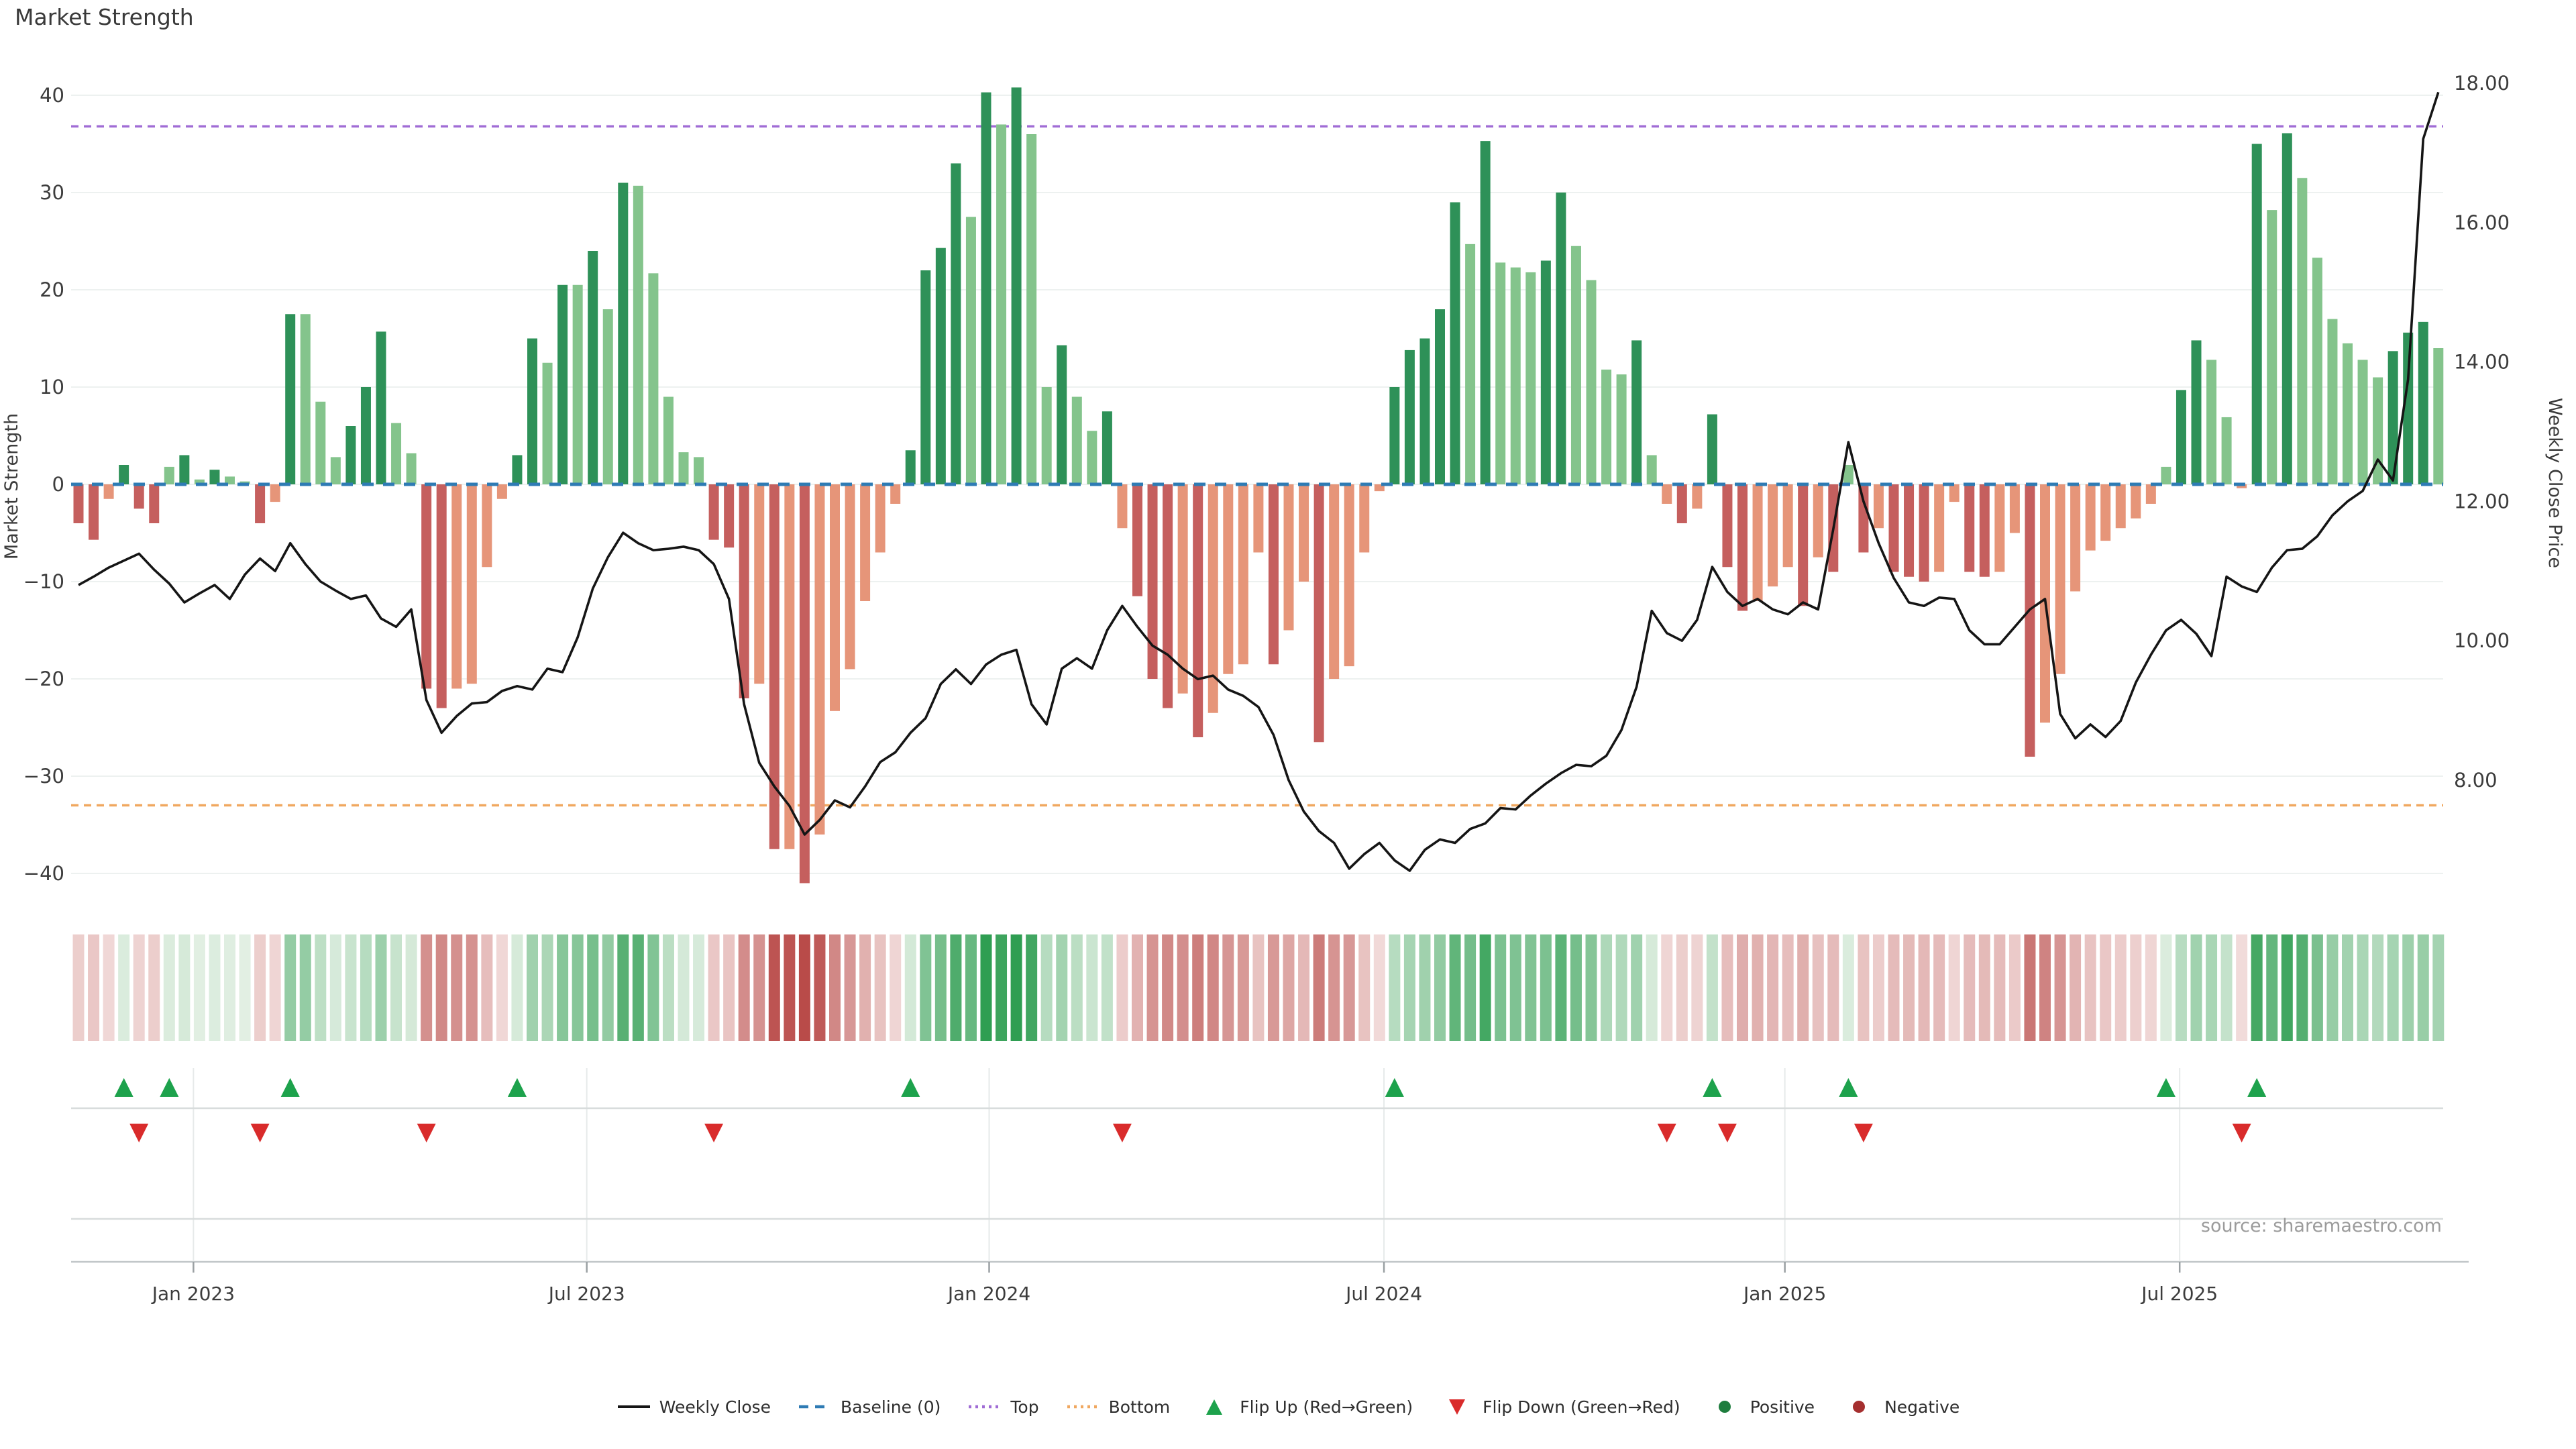 This screenshot has height=1449, width=2576. I want to click on left-axis-tick-label: −10, so click(43, 581).